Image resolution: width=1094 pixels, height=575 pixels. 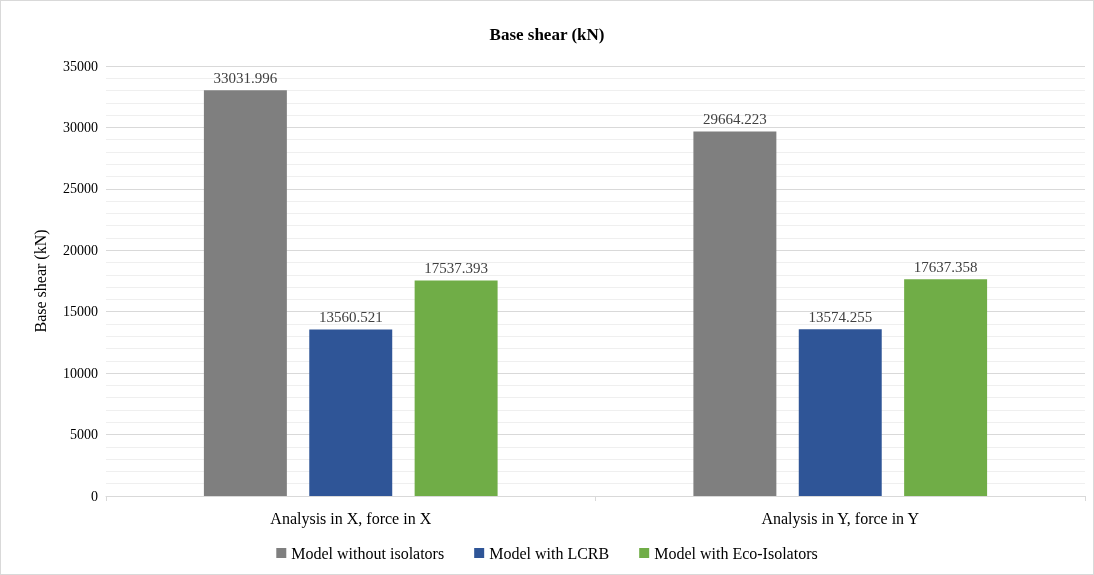 What do you see at coordinates (351, 518) in the screenshot?
I see `x-tick-label: Analysis in X, force in X` at bounding box center [351, 518].